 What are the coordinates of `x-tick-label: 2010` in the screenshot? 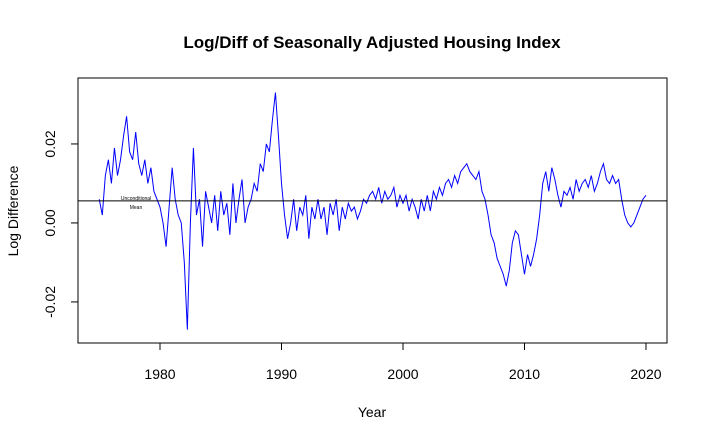 It's located at (524, 374).